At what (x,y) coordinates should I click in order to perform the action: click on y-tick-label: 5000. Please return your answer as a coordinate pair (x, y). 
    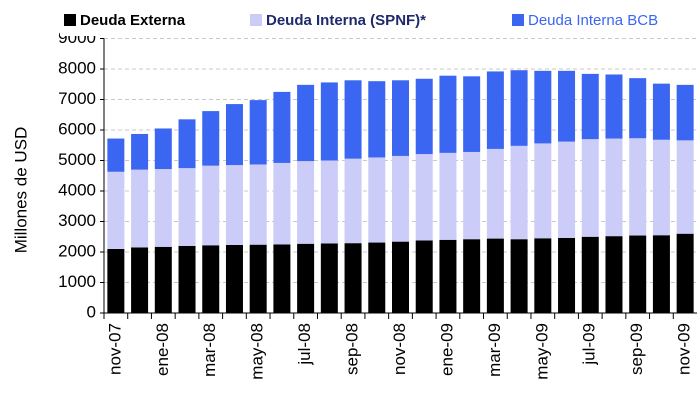
    Looking at the image, I should click on (77, 159).